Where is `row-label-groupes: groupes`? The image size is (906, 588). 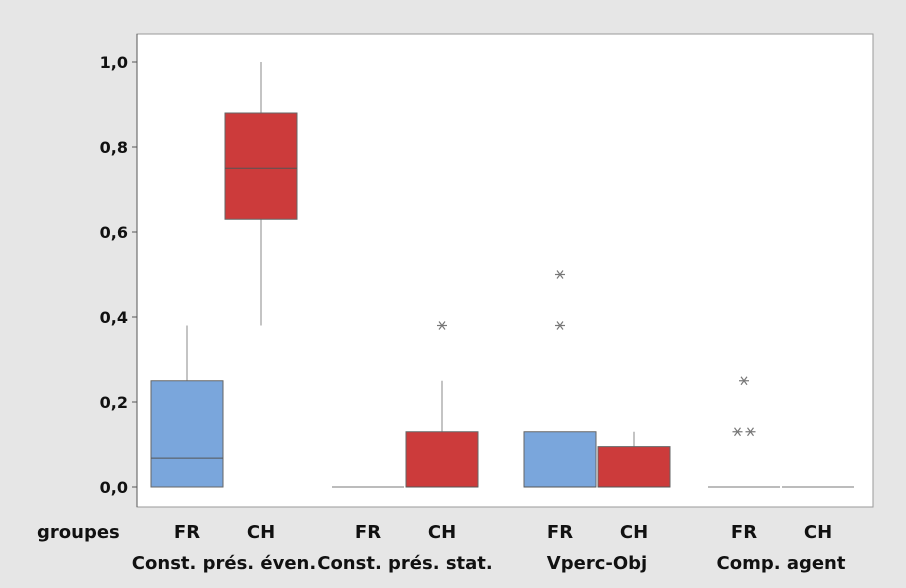
row-label-groupes: groupes is located at coordinates (78, 532).